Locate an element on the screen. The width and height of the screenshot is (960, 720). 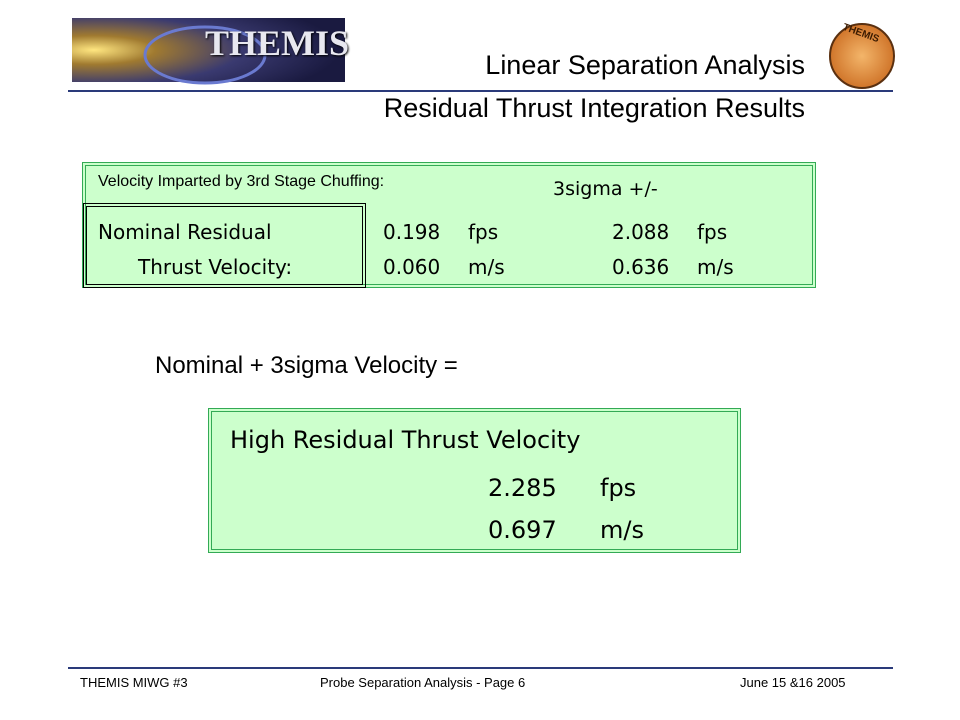
value: 2.088 is located at coordinates (641, 232).